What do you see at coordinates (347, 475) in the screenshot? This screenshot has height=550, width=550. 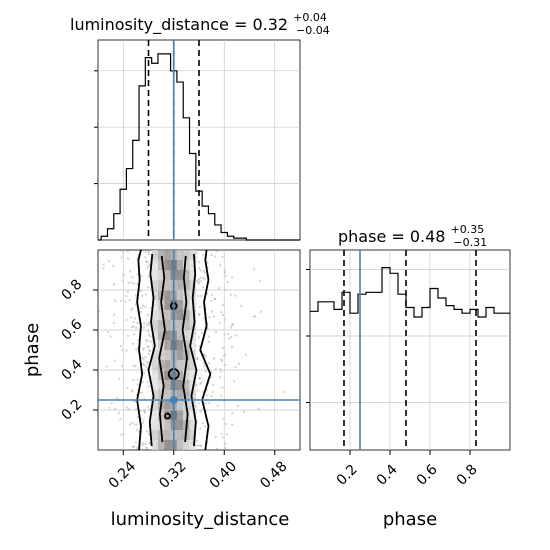 I see `phase-x-tick-label: 0.2` at bounding box center [347, 475].